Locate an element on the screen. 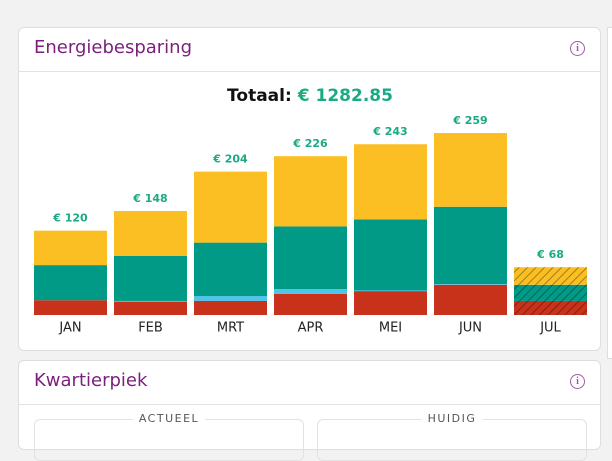 The image size is (612, 461). x-tick-label: MEI is located at coordinates (390, 328).